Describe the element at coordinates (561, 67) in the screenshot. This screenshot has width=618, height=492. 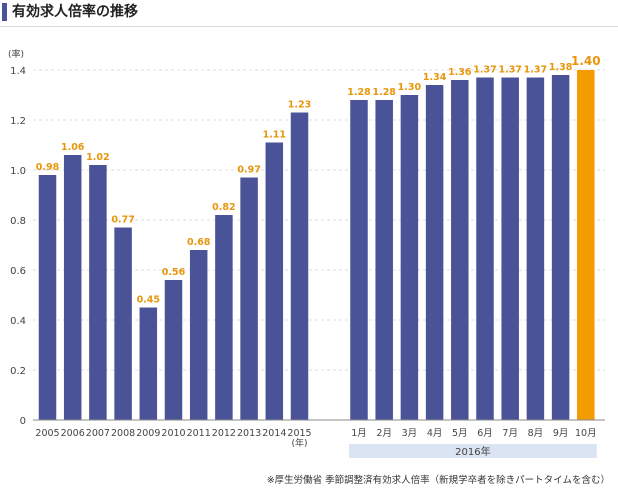
I see `data-label: 1.38` at that location.